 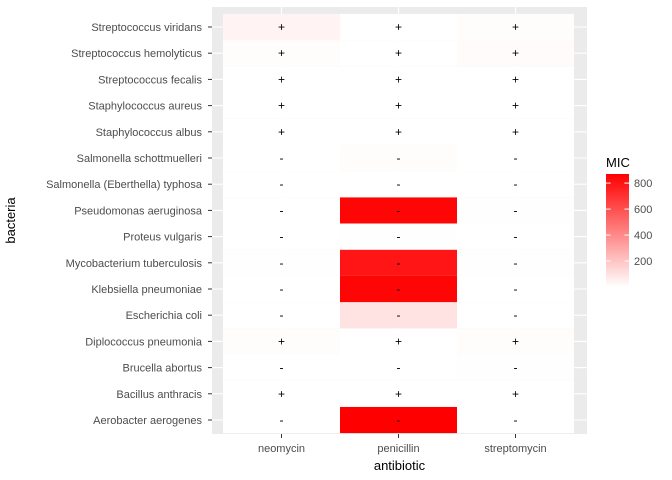 What do you see at coordinates (136, 54) in the screenshot?
I see `y-tick-label: Streptococcus hemolyticus` at bounding box center [136, 54].